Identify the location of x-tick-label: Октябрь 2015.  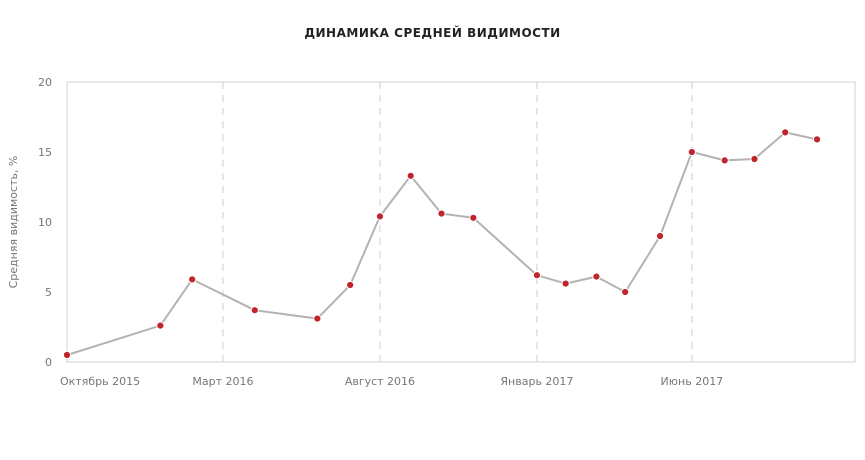
(100, 381).